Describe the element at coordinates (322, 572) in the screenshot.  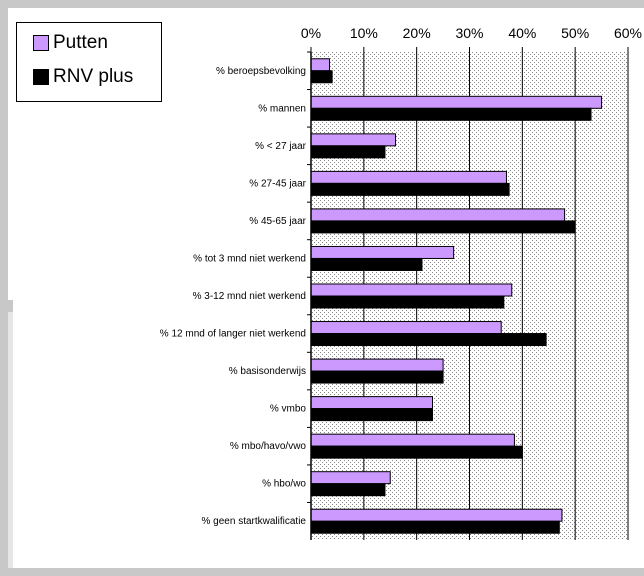
I see `frame-bottom` at that location.